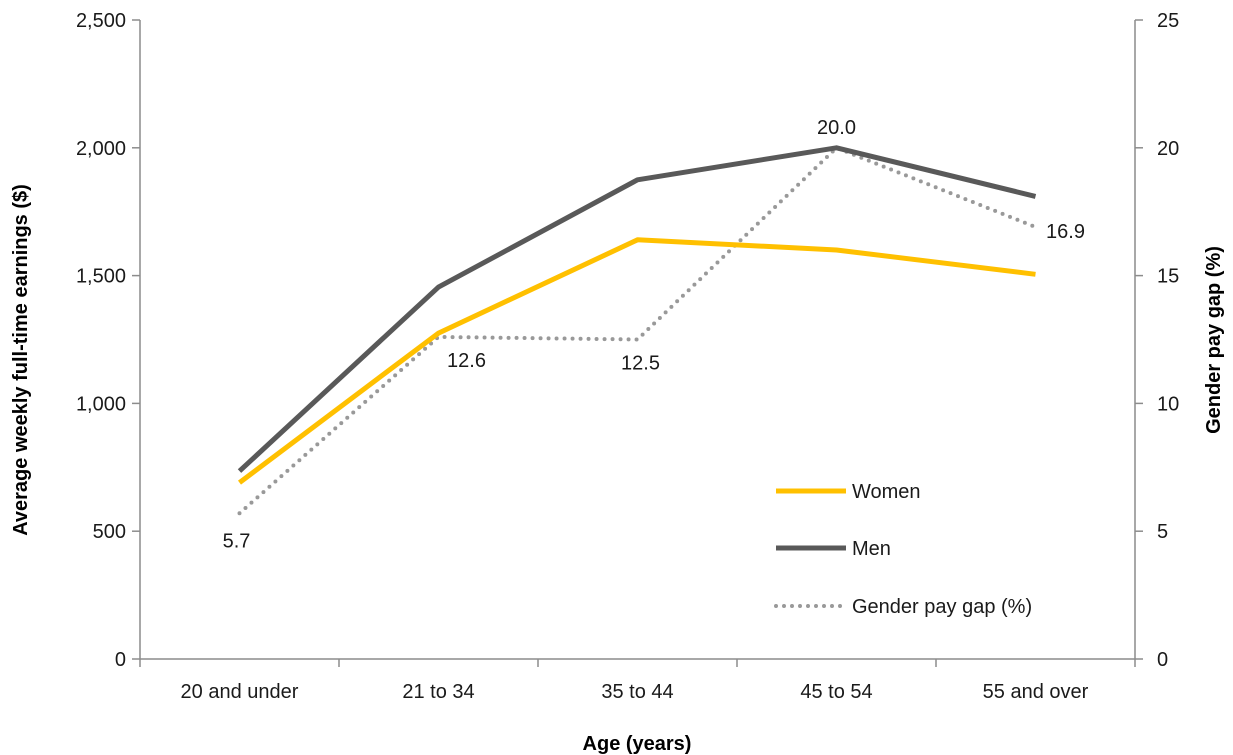 This screenshot has height=755, width=1233. I want to click on y2-tick-label: 15, so click(1168, 277).